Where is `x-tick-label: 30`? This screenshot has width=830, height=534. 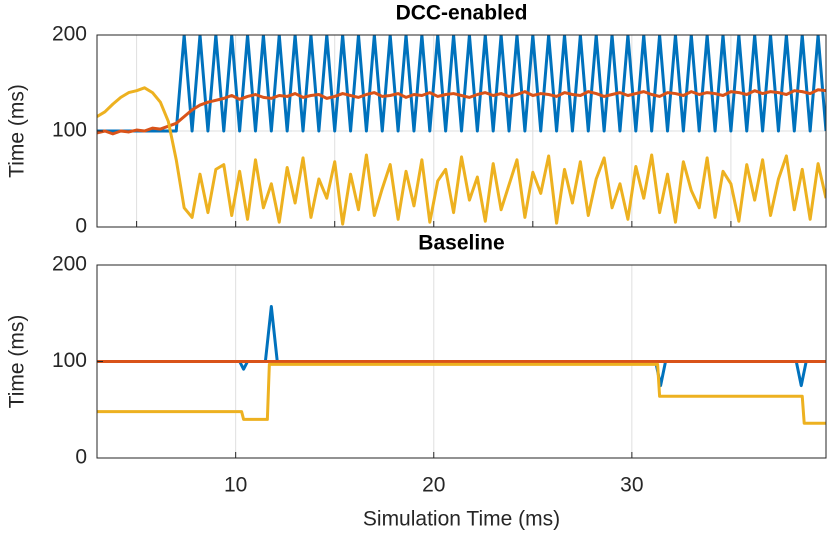 x-tick-label: 30 is located at coordinates (631, 485).